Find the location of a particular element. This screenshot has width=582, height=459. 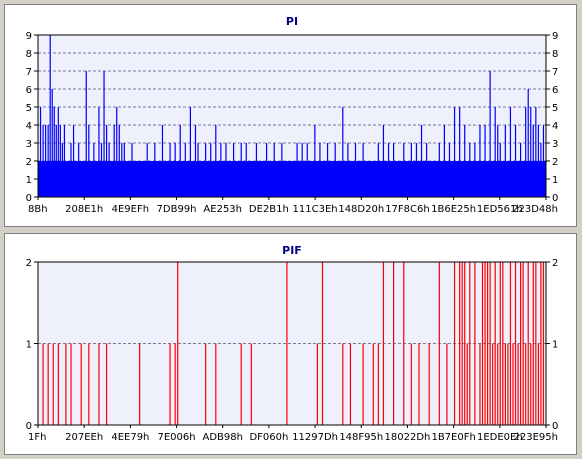

pif-x-tick-label: DF060h is located at coordinates (268, 437).